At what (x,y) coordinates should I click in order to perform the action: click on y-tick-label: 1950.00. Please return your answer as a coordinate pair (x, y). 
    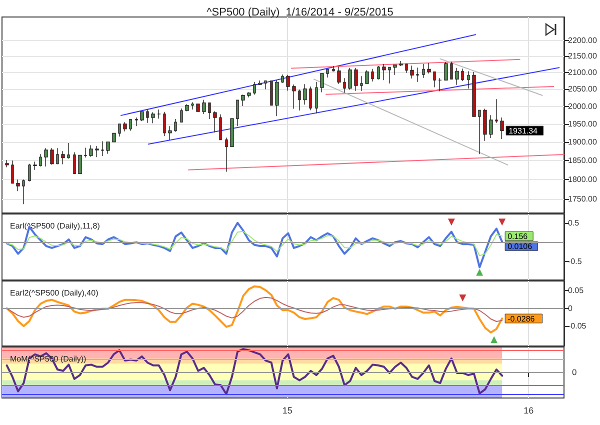
    Looking at the image, I should click on (583, 123).